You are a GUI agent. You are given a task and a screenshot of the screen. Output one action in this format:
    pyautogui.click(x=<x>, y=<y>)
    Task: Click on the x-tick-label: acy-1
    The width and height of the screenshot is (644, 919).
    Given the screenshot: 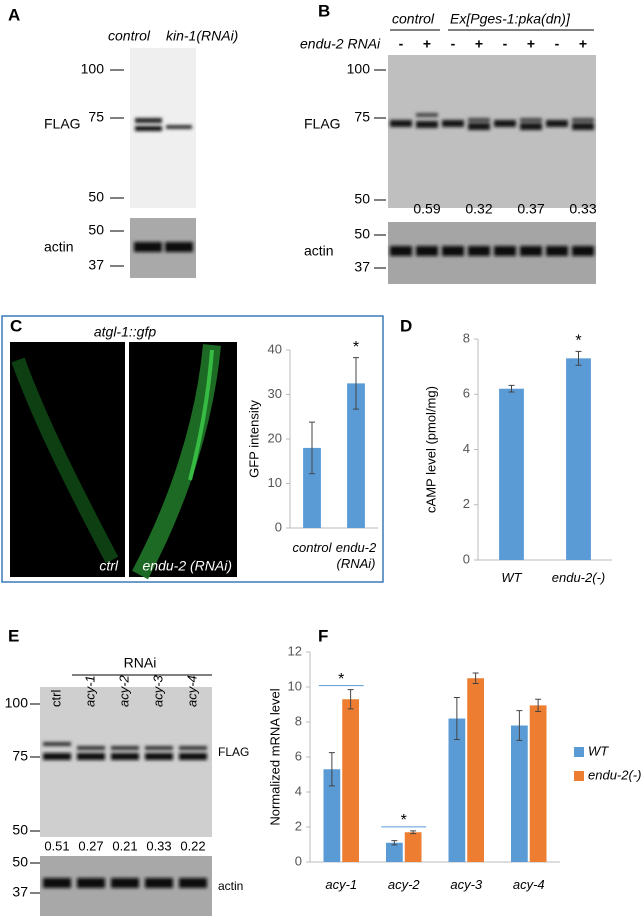 What is the action you would take?
    pyautogui.click(x=341, y=884)
    